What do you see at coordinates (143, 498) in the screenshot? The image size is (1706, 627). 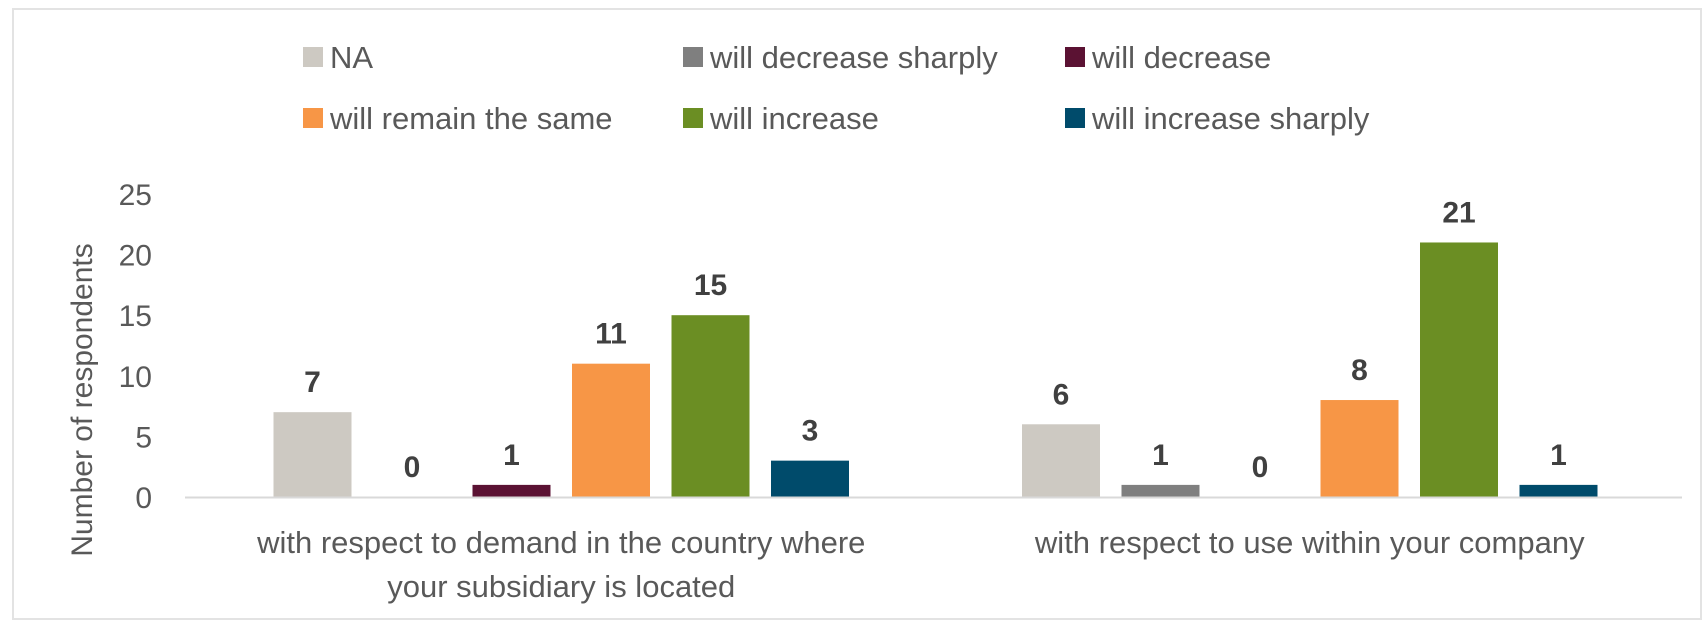 I see `y-tick-label: 0` at bounding box center [143, 498].